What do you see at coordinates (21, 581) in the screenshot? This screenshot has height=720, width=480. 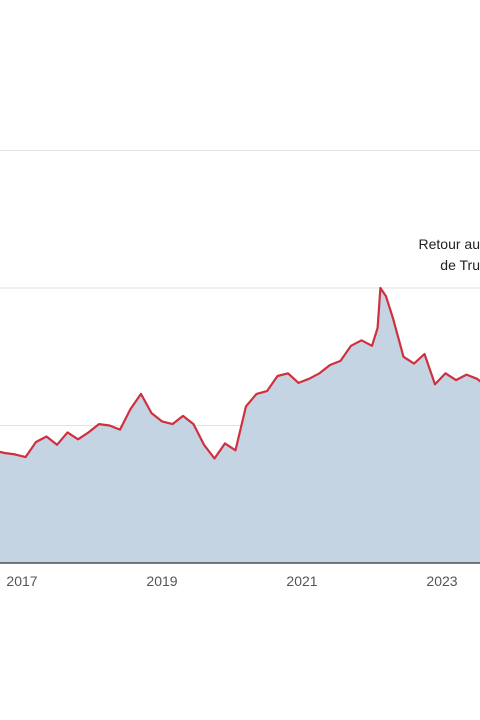 I see `x-tick-label: 2017` at bounding box center [21, 581].